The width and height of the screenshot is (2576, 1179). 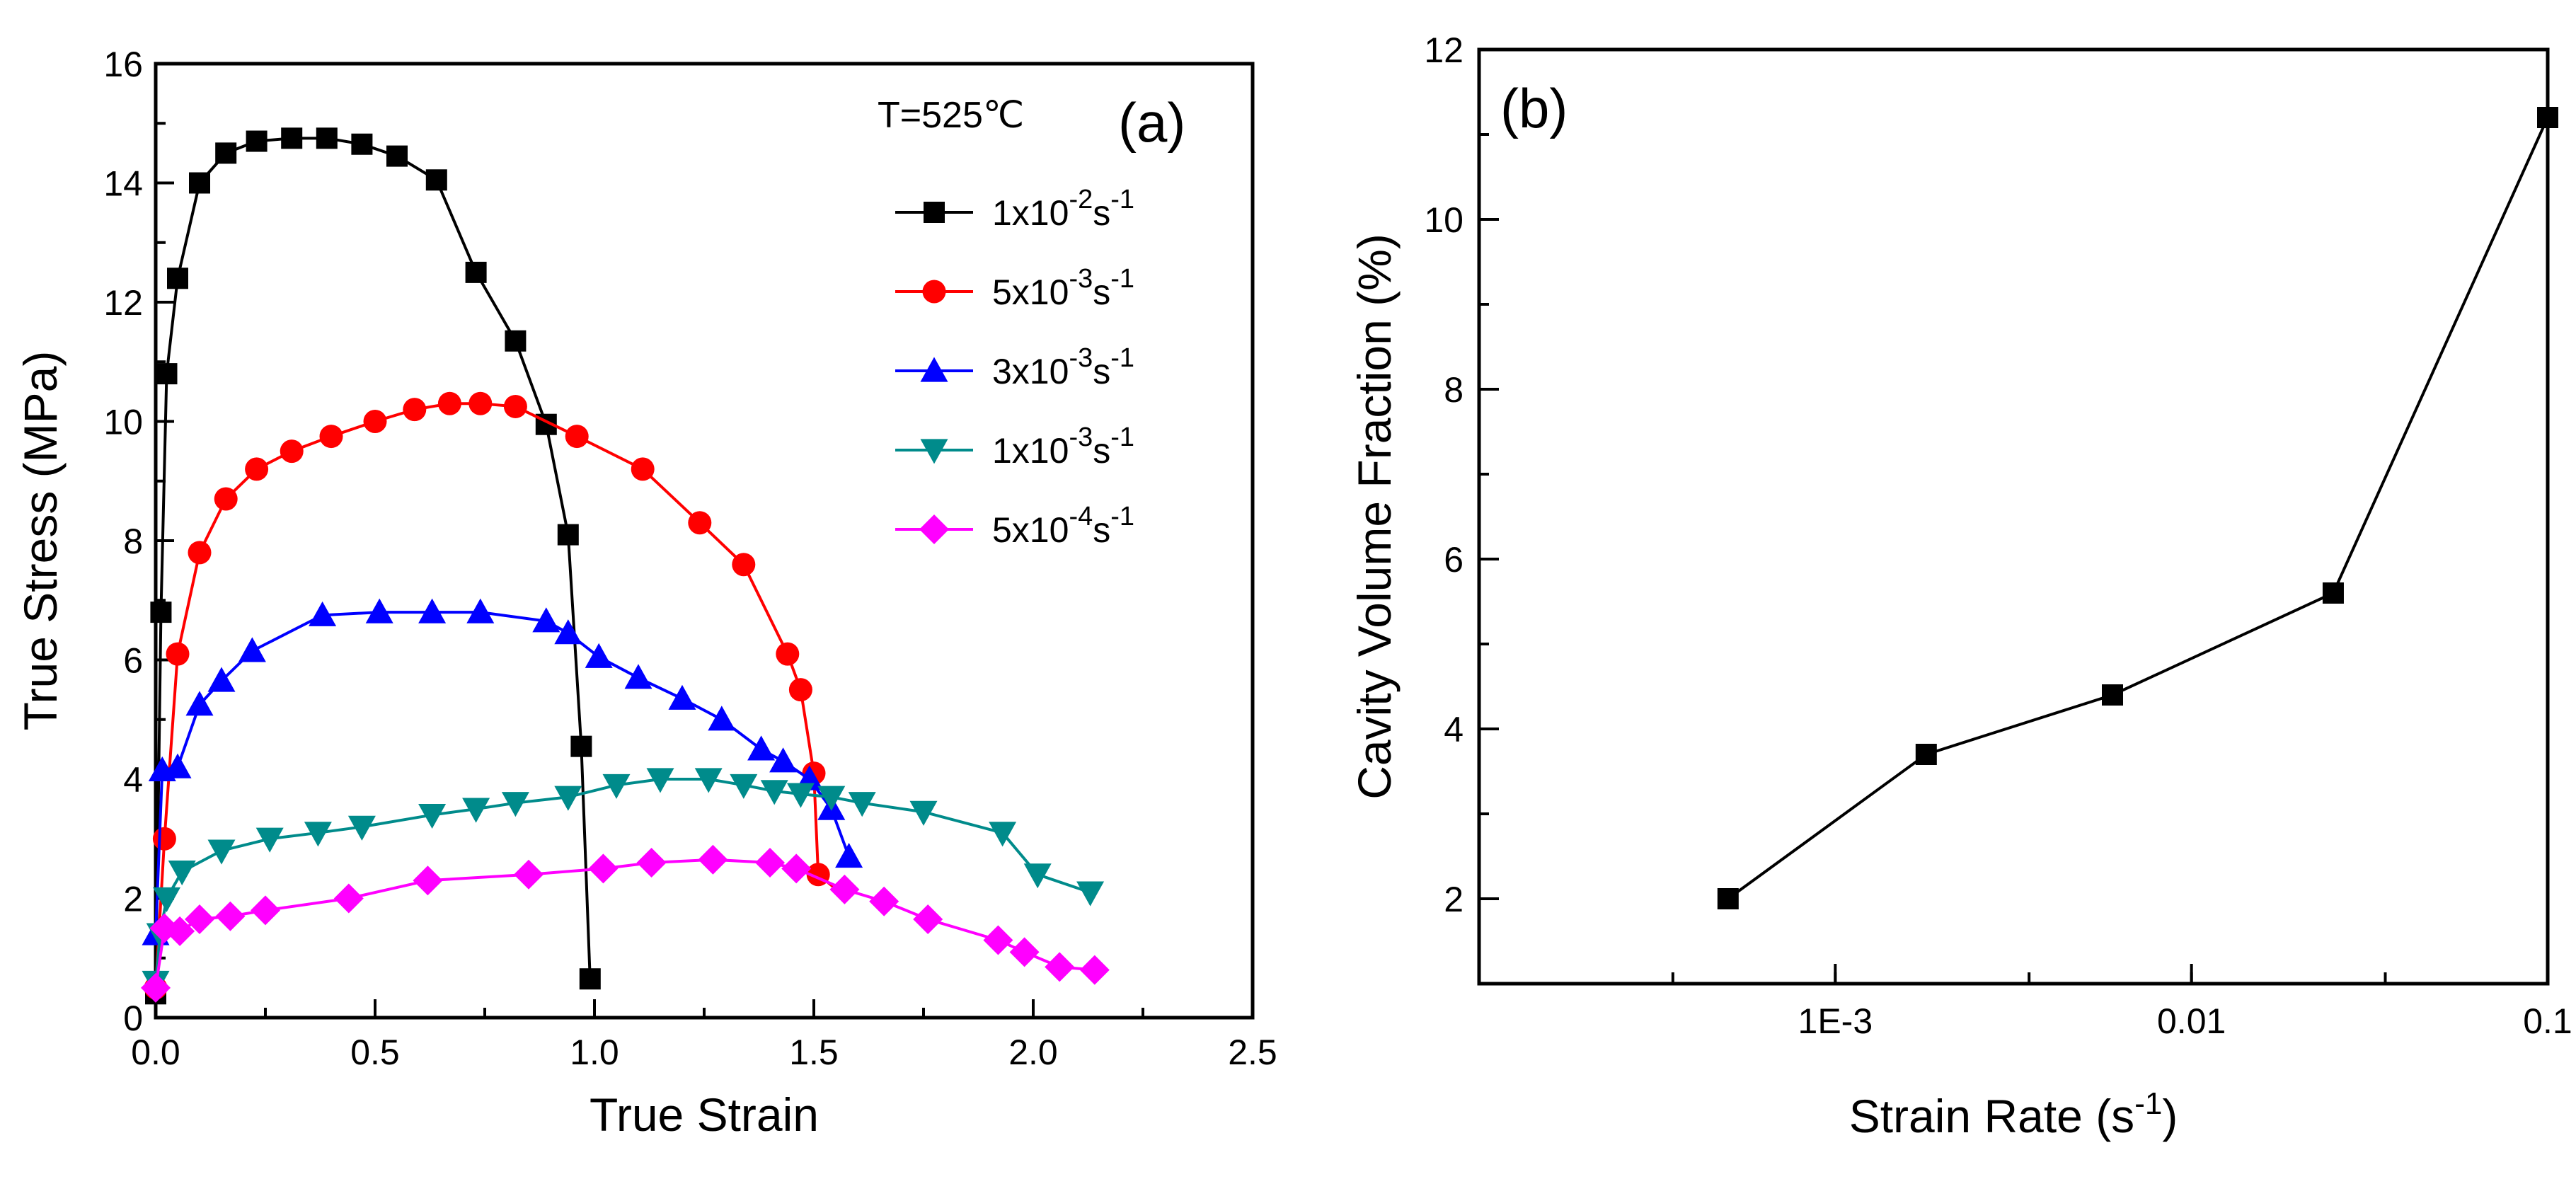 I want to click on panel-a-label: (a), so click(x=1152, y=122).